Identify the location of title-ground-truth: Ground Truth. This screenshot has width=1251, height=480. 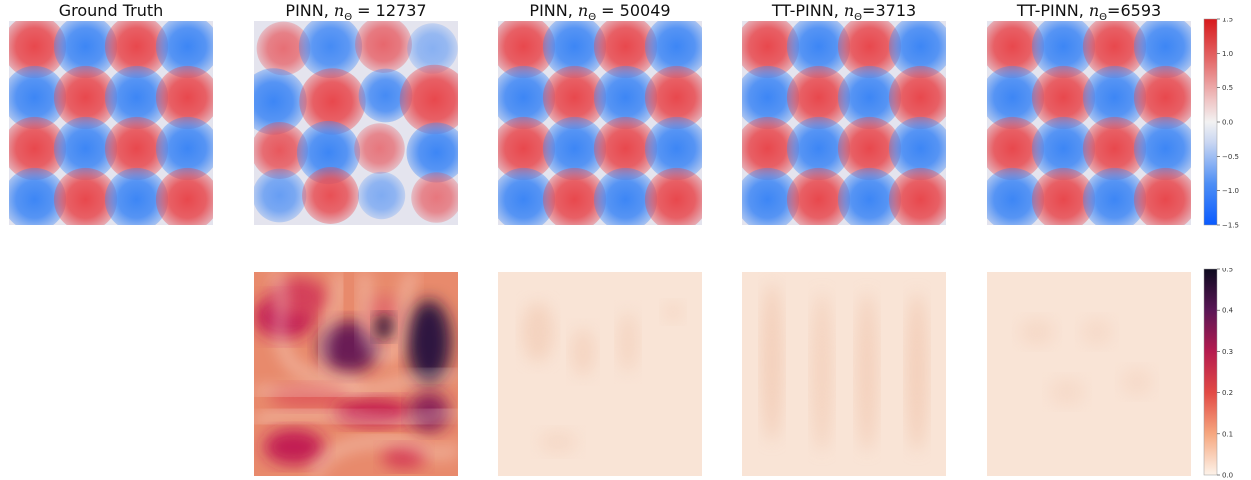
(111, 10).